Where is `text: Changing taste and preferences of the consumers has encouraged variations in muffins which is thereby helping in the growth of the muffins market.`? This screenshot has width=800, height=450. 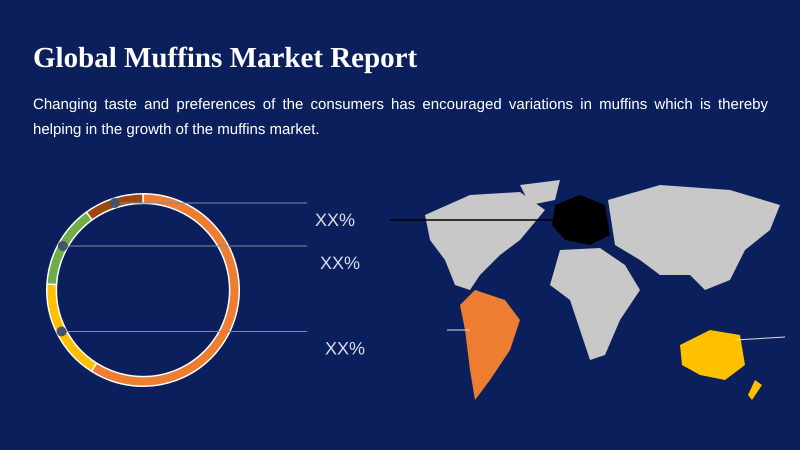 text: Changing taste and preferences of the consumers has encouraged variations in muffins which is thereby helping in the growth of the muffins market. is located at coordinates (400, 117).